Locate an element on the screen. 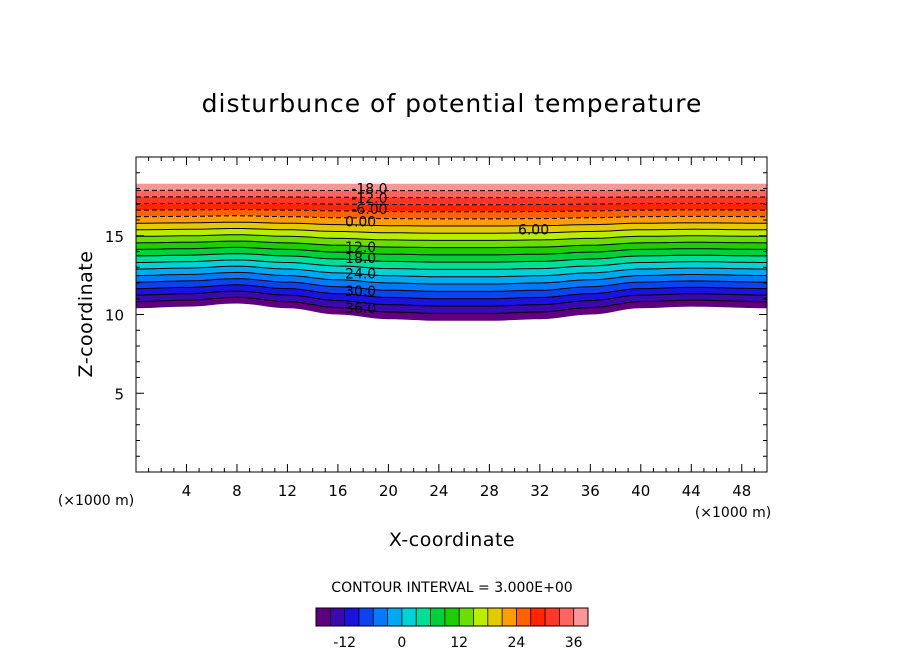 Image resolution: width=904 pixels, height=654 pixels. x-unit-label-left: (×1000 m) is located at coordinates (96, 501).